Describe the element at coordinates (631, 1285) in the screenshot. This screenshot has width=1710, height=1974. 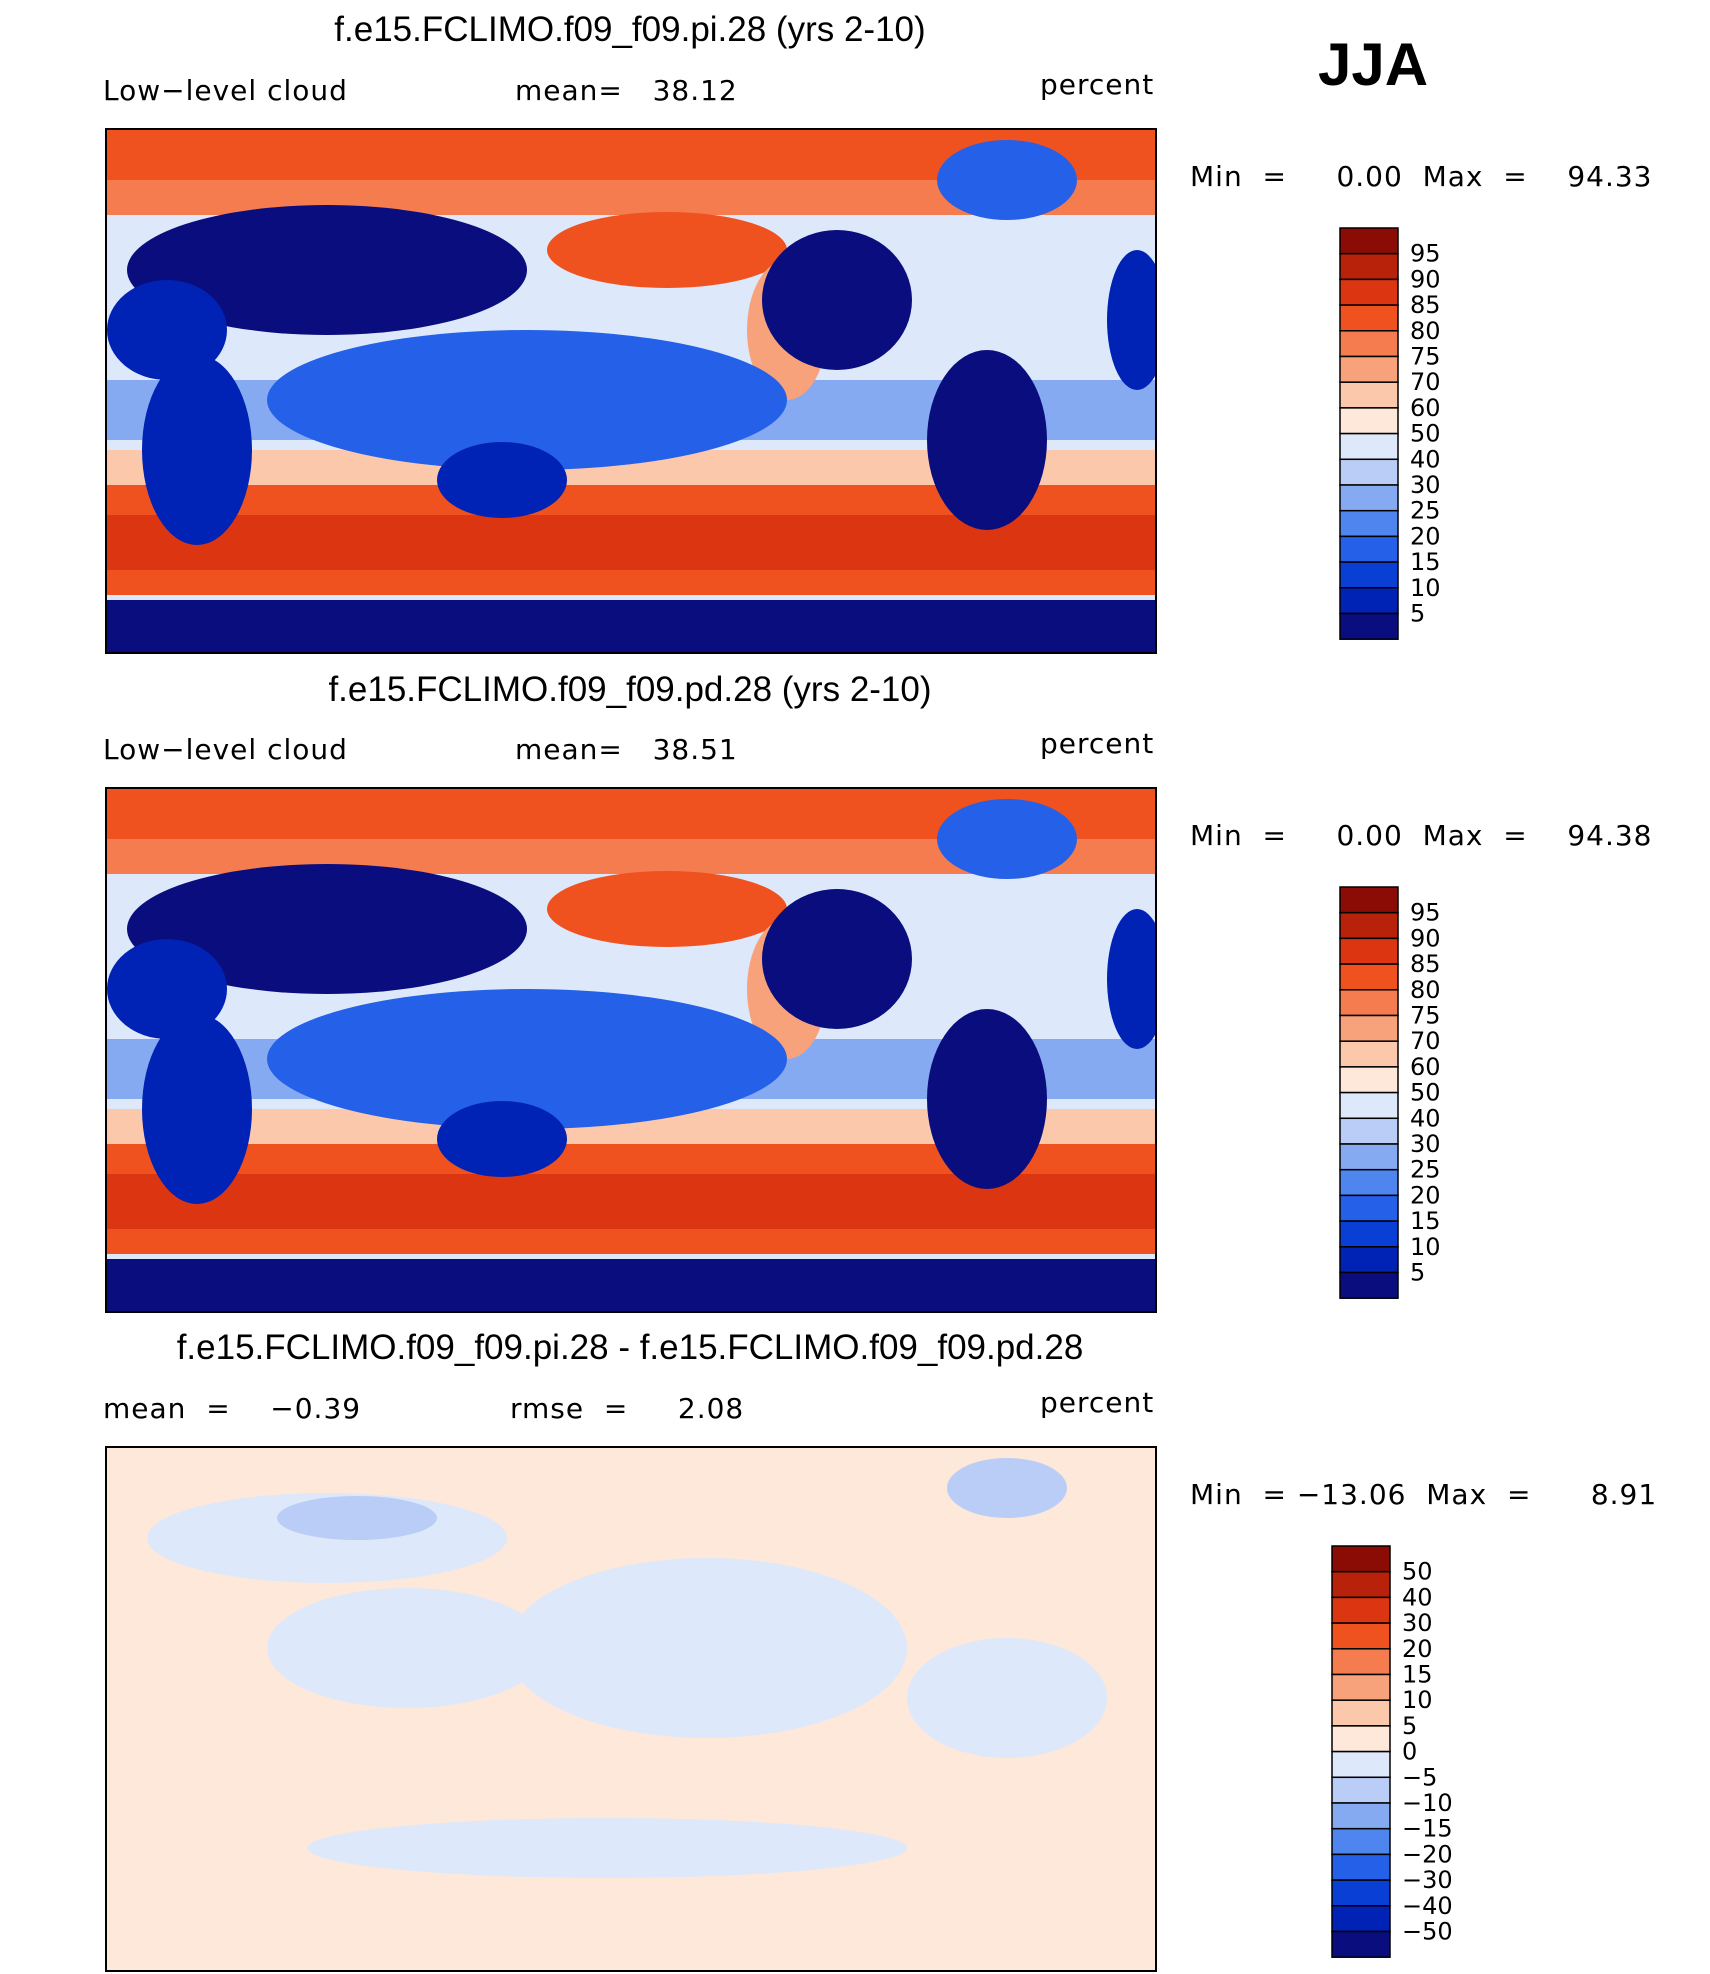
I see `antarctica-region` at that location.